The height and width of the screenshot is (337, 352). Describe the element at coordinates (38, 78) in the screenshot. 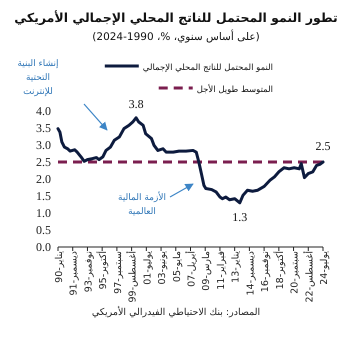

I see `text: إنشاء البنية التحتية للإنترنت` at that location.